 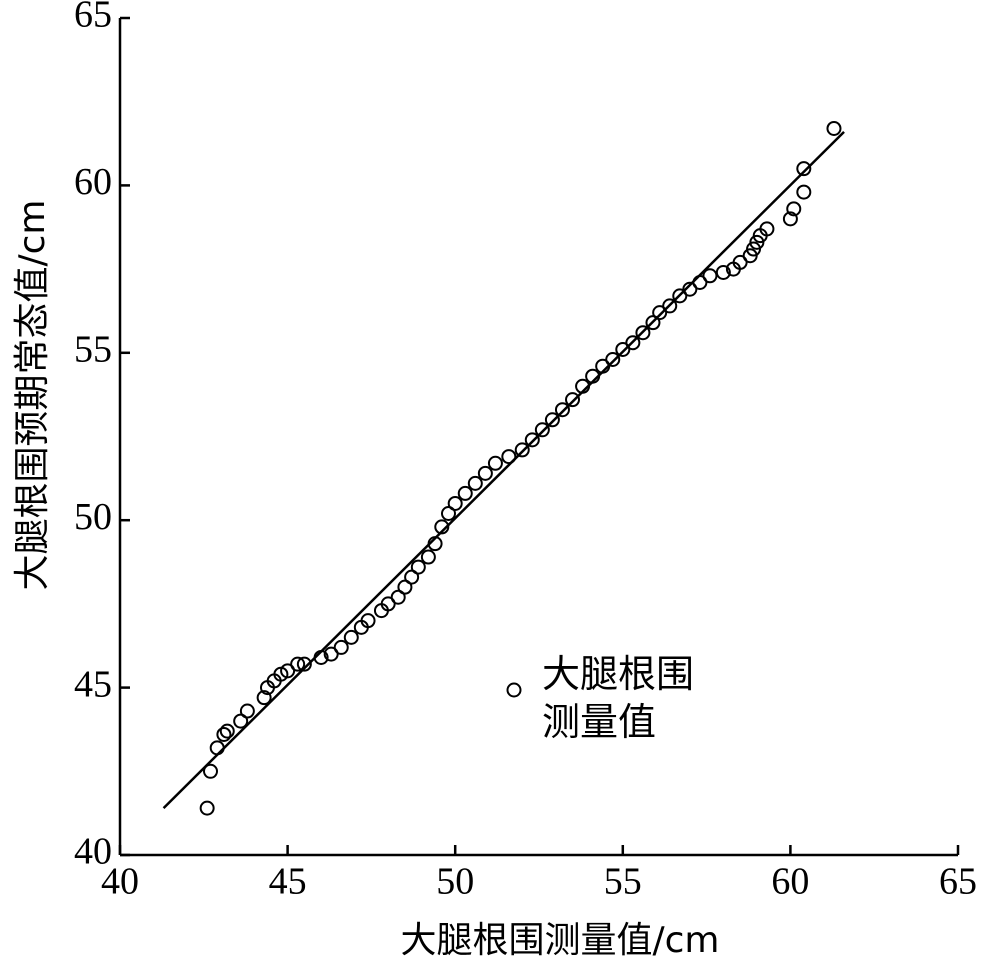 What do you see at coordinates (93, 684) in the screenshot?
I see `y-tick-label: 45` at bounding box center [93, 684].